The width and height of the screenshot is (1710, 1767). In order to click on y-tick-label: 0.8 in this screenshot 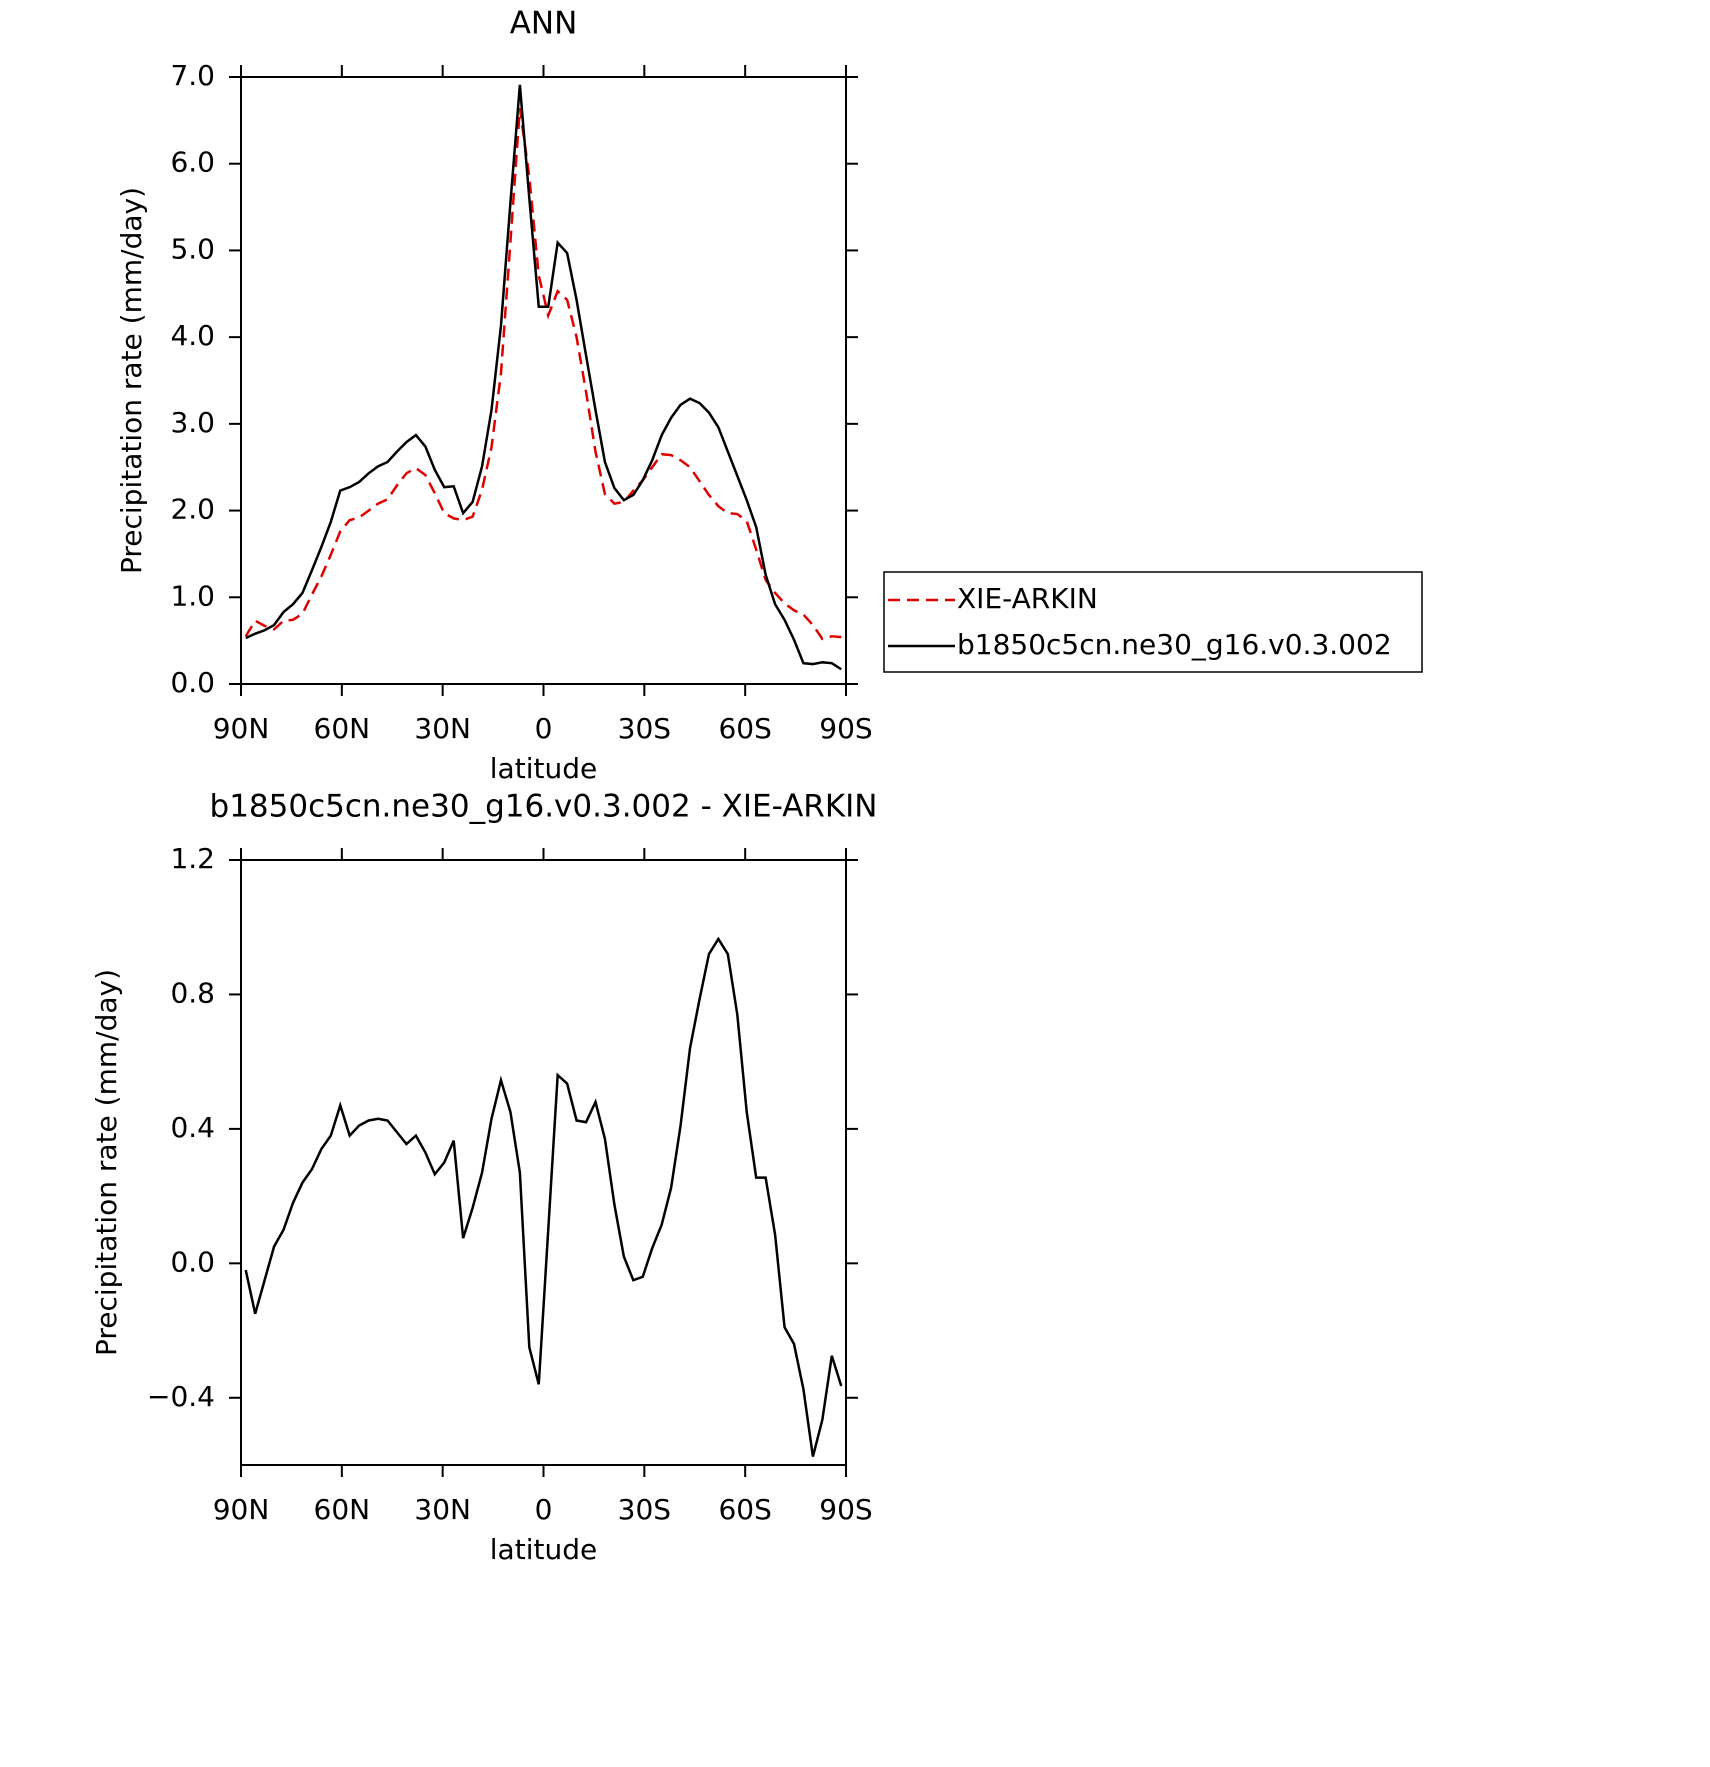, I will do `click(192, 992)`.